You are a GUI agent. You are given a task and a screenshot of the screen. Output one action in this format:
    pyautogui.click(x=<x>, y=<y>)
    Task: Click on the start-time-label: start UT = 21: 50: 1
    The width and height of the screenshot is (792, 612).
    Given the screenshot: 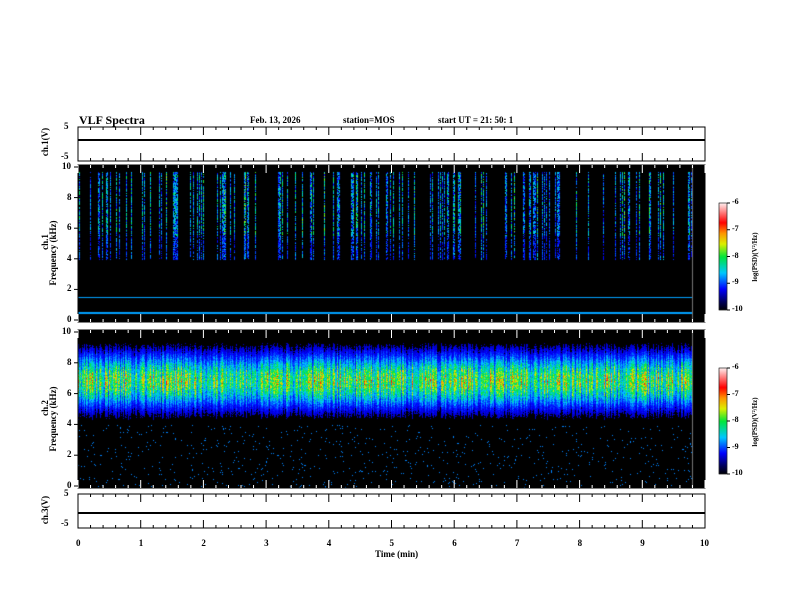 What is the action you would take?
    pyautogui.click(x=476, y=120)
    